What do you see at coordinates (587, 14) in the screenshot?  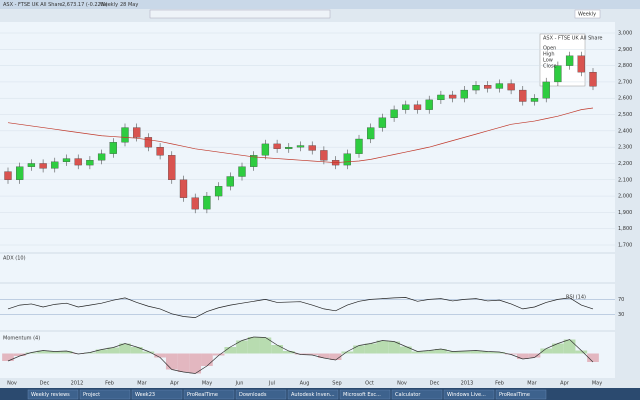 I see `period-select` at bounding box center [587, 14].